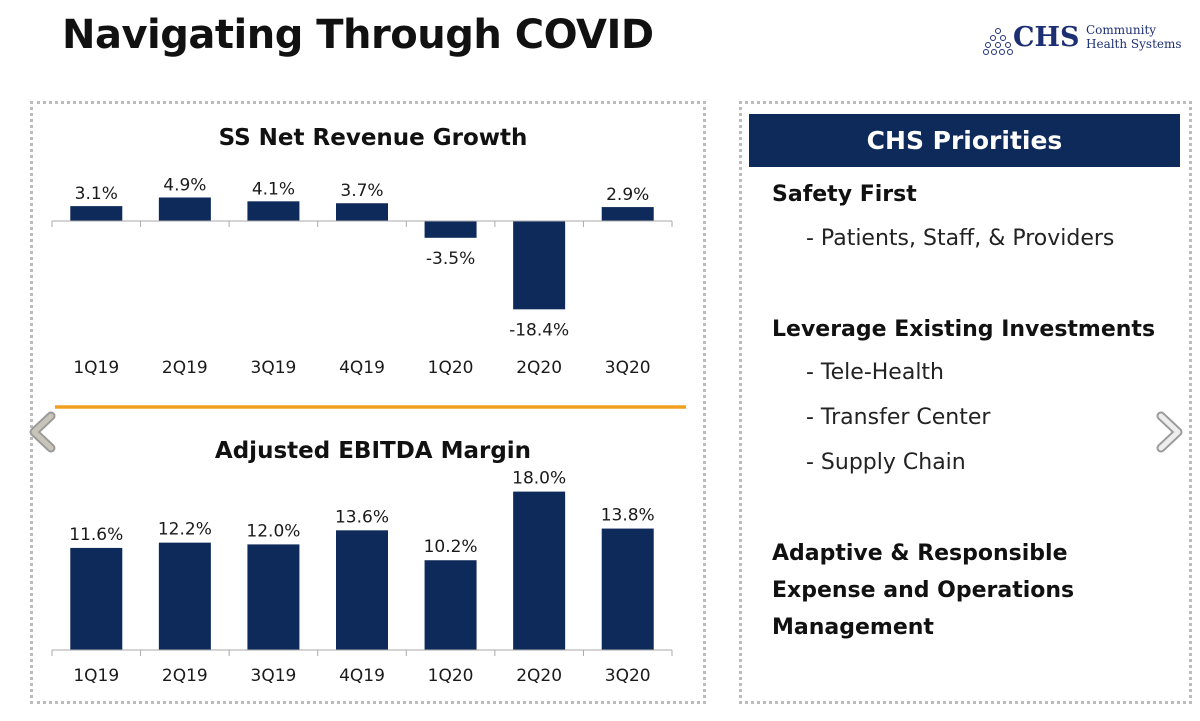  I want to click on priority-item-telehealth: - Tele-Health, so click(875, 372).